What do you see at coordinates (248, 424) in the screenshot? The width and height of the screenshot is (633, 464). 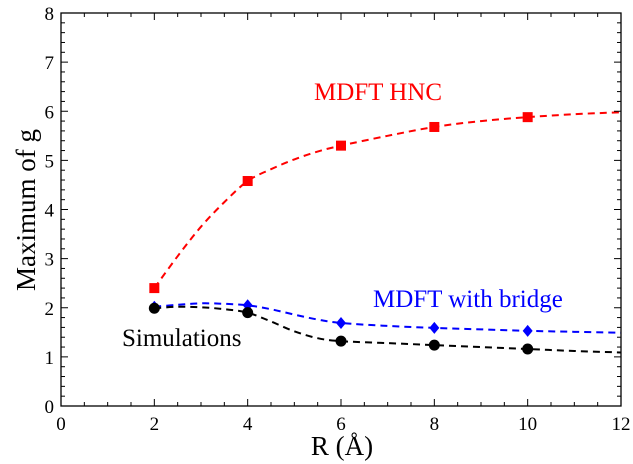 I see `x-tick-label: 4` at bounding box center [248, 424].